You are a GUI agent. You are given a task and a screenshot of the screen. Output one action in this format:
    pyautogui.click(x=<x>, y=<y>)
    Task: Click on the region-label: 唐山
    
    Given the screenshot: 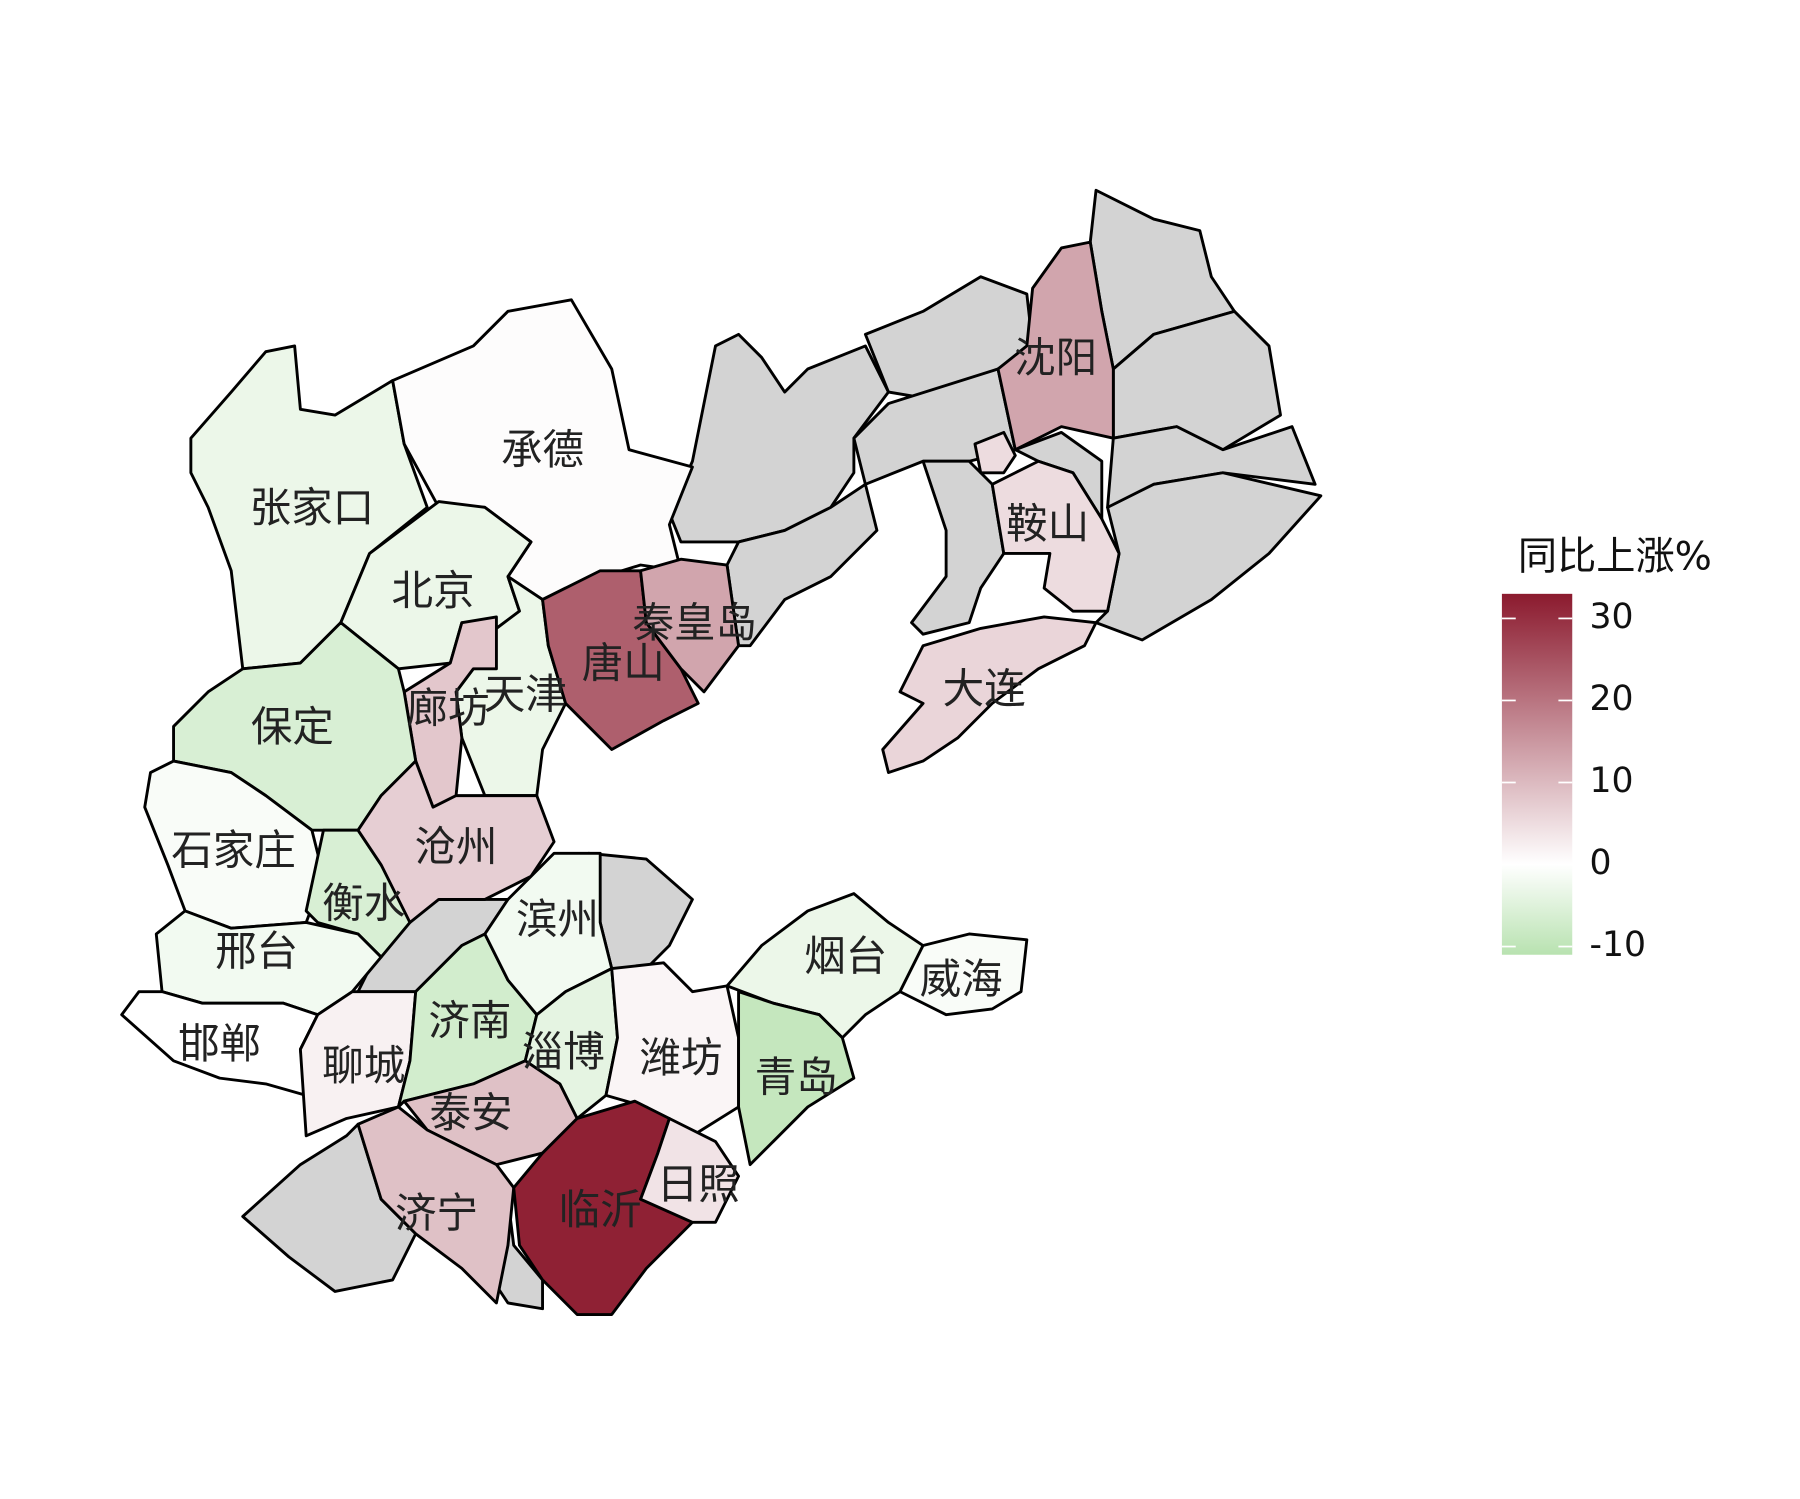 What is the action you would take?
    pyautogui.click(x=623, y=662)
    